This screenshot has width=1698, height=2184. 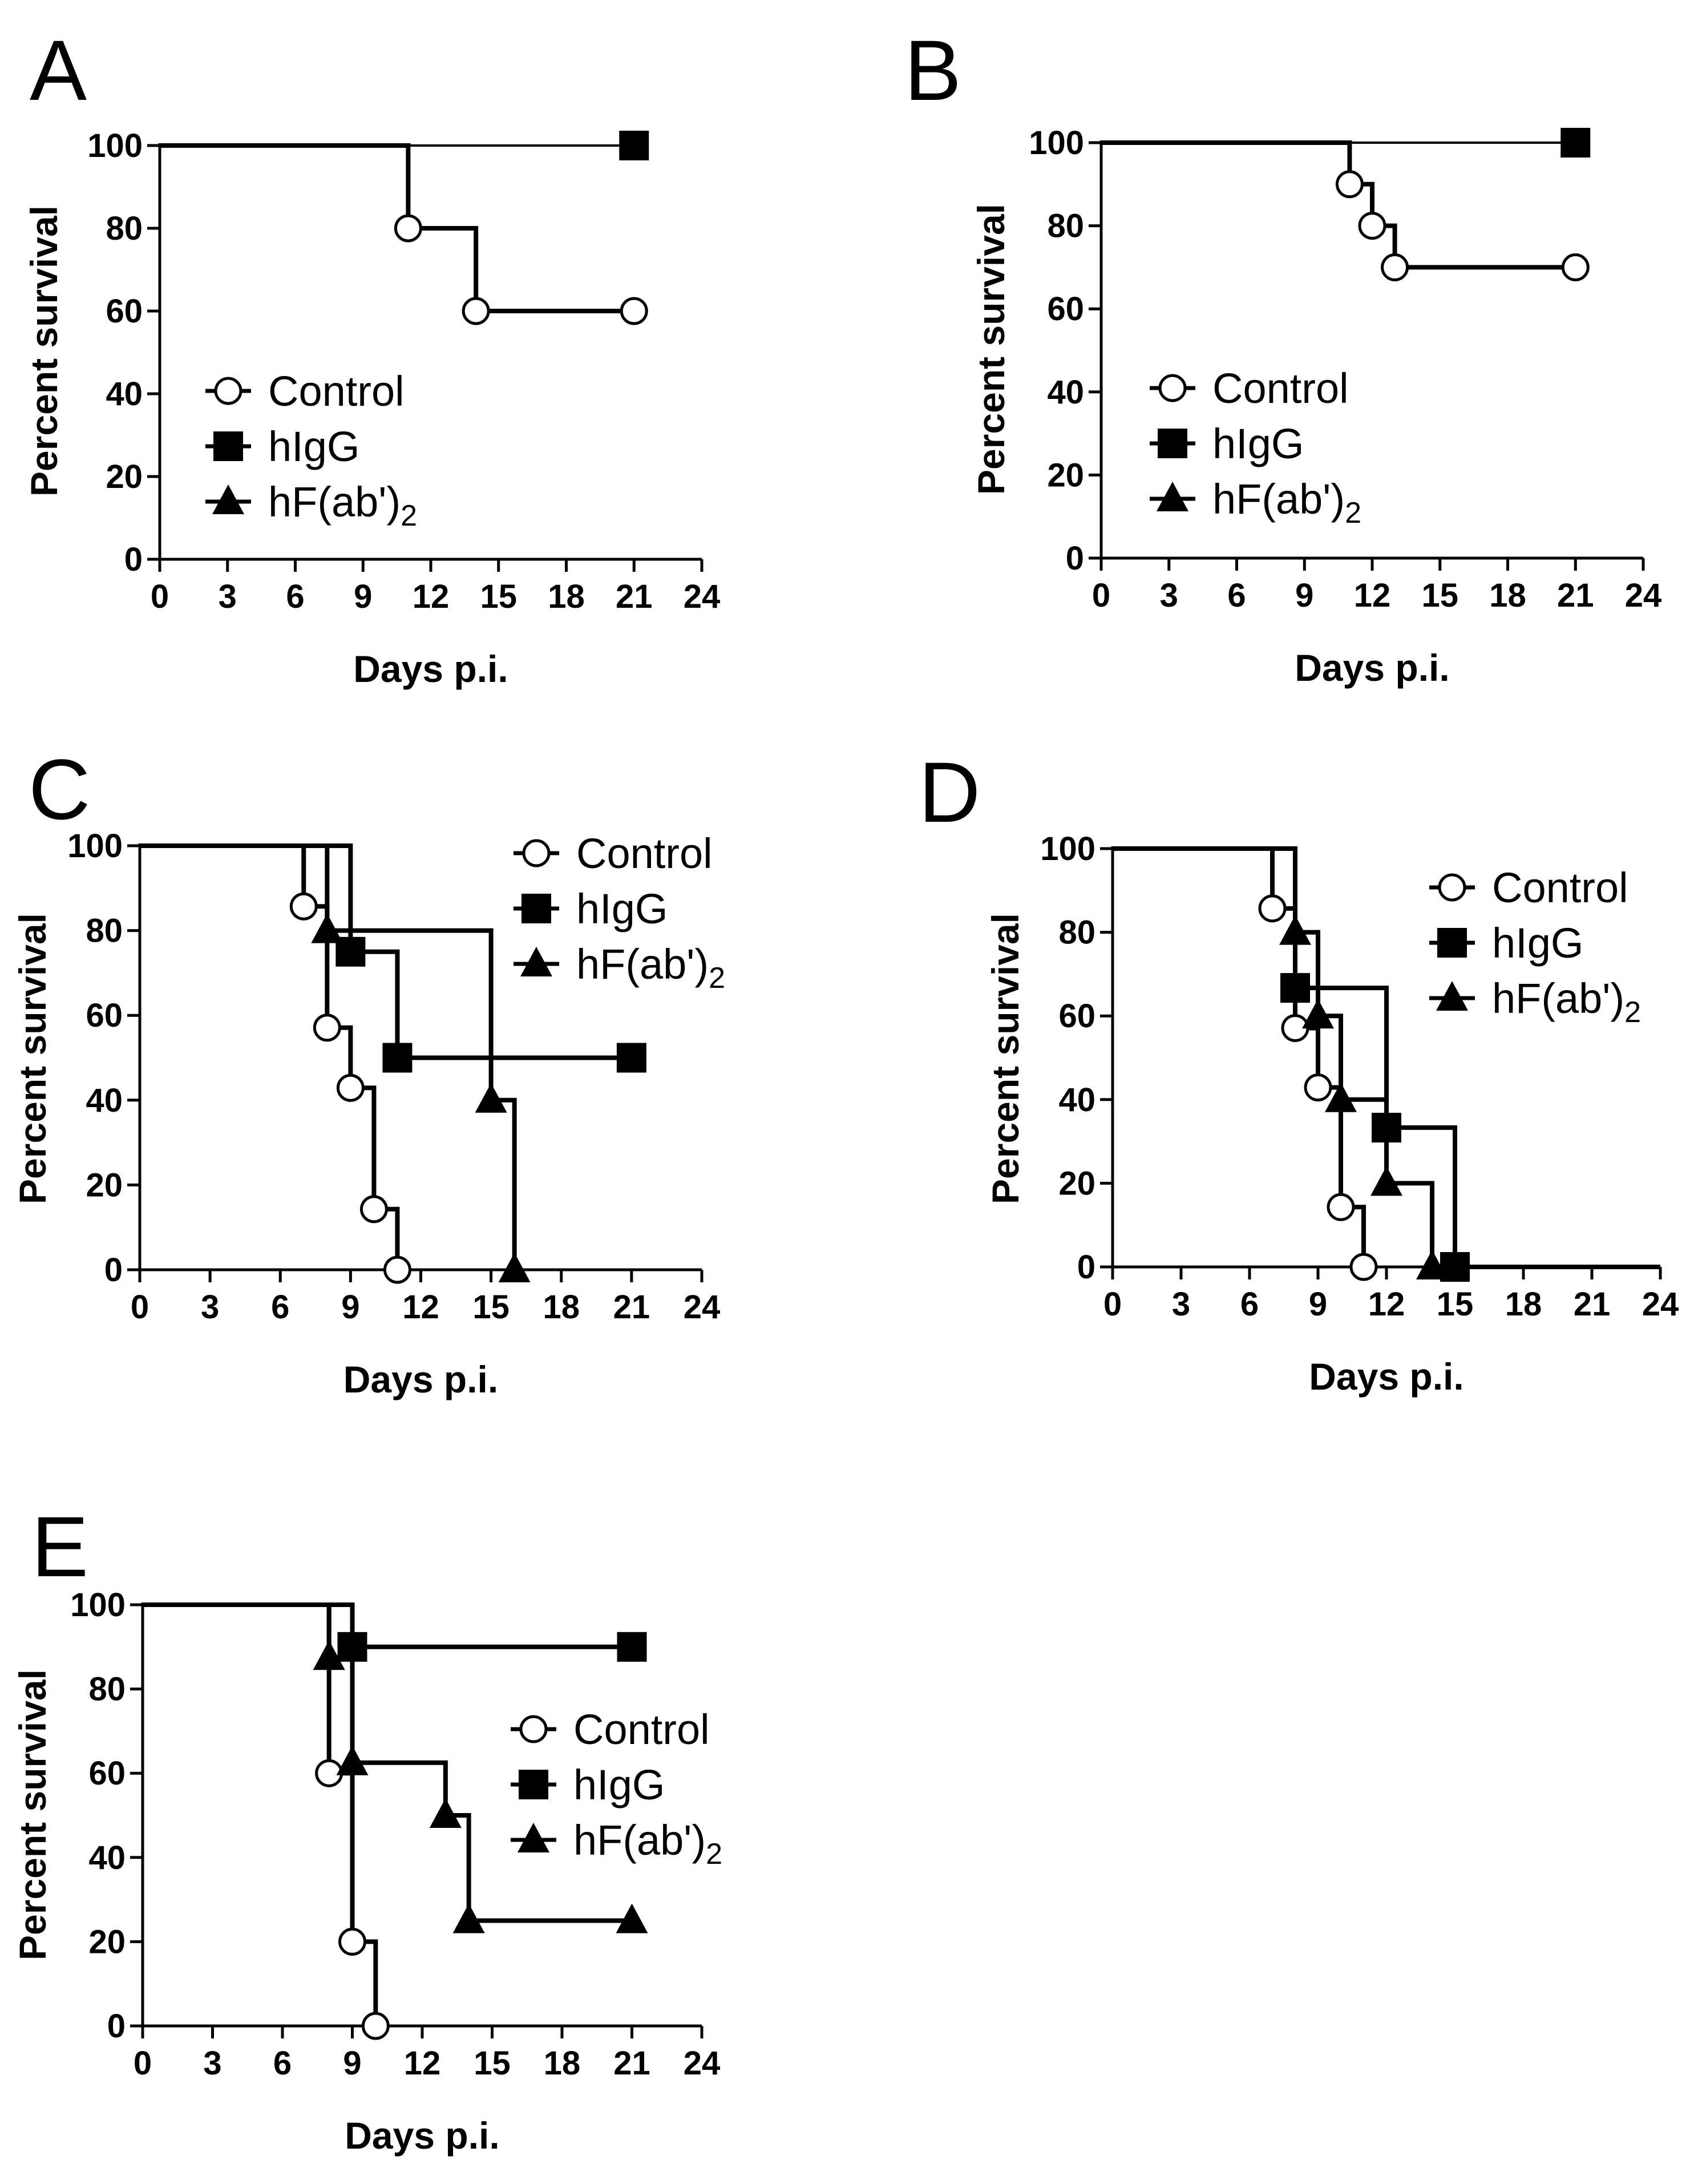 I want to click on panel-c-legend-item-hf-ab-2: hF(ab')2, so click(x=619, y=967).